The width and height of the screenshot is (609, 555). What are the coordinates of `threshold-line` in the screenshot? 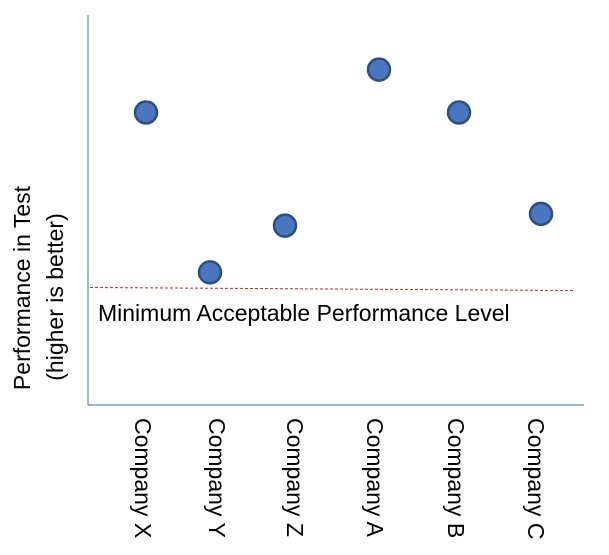 It's located at (331, 289).